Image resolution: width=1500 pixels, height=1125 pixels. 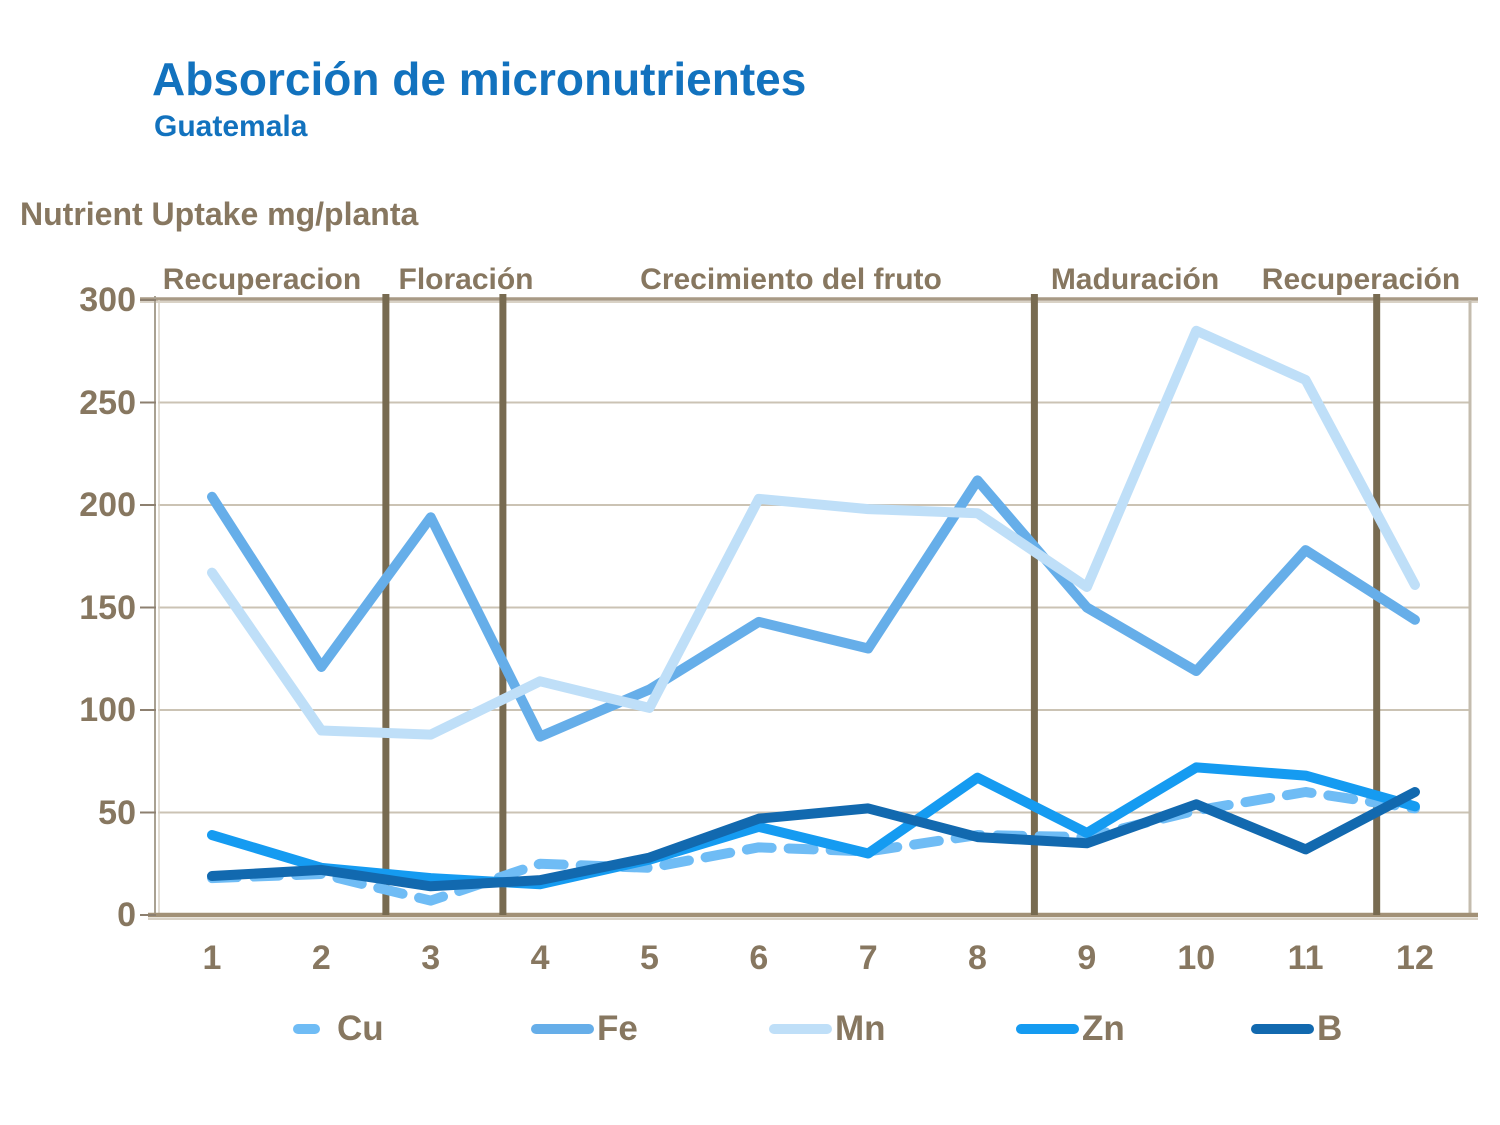 What do you see at coordinates (1135, 279) in the screenshot?
I see `phase-label-4: Maduración` at bounding box center [1135, 279].